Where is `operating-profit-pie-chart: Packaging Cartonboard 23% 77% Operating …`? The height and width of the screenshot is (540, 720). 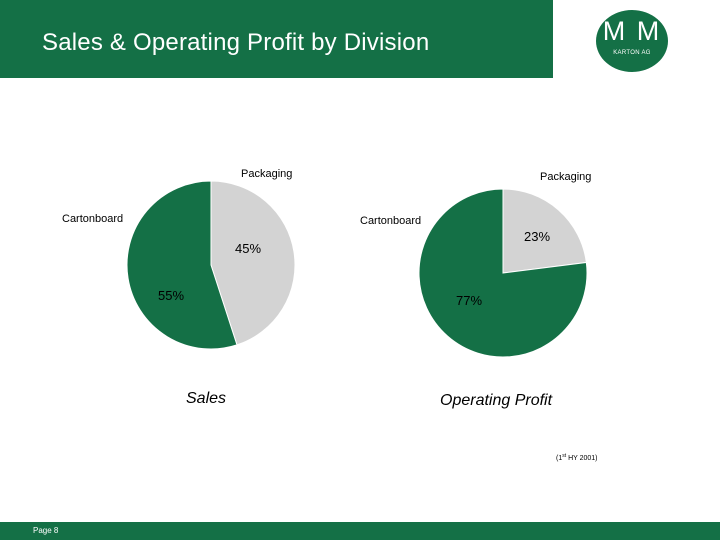
operating-profit-pie-chart: Packaging Cartonboard 23% 77% Operating … is located at coordinates (475, 290).